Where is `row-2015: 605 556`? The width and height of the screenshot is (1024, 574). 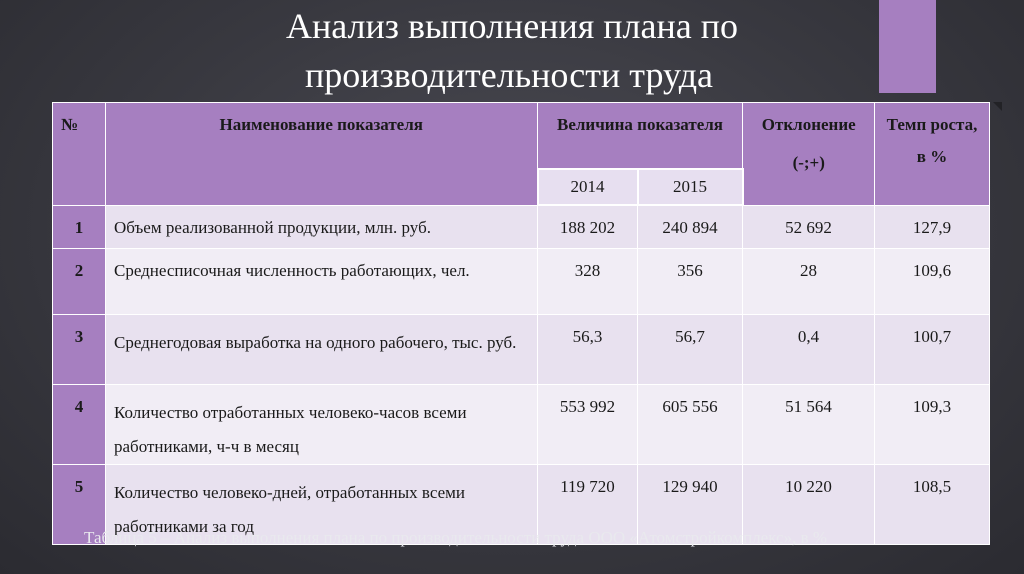 row-2015: 605 556 is located at coordinates (690, 424).